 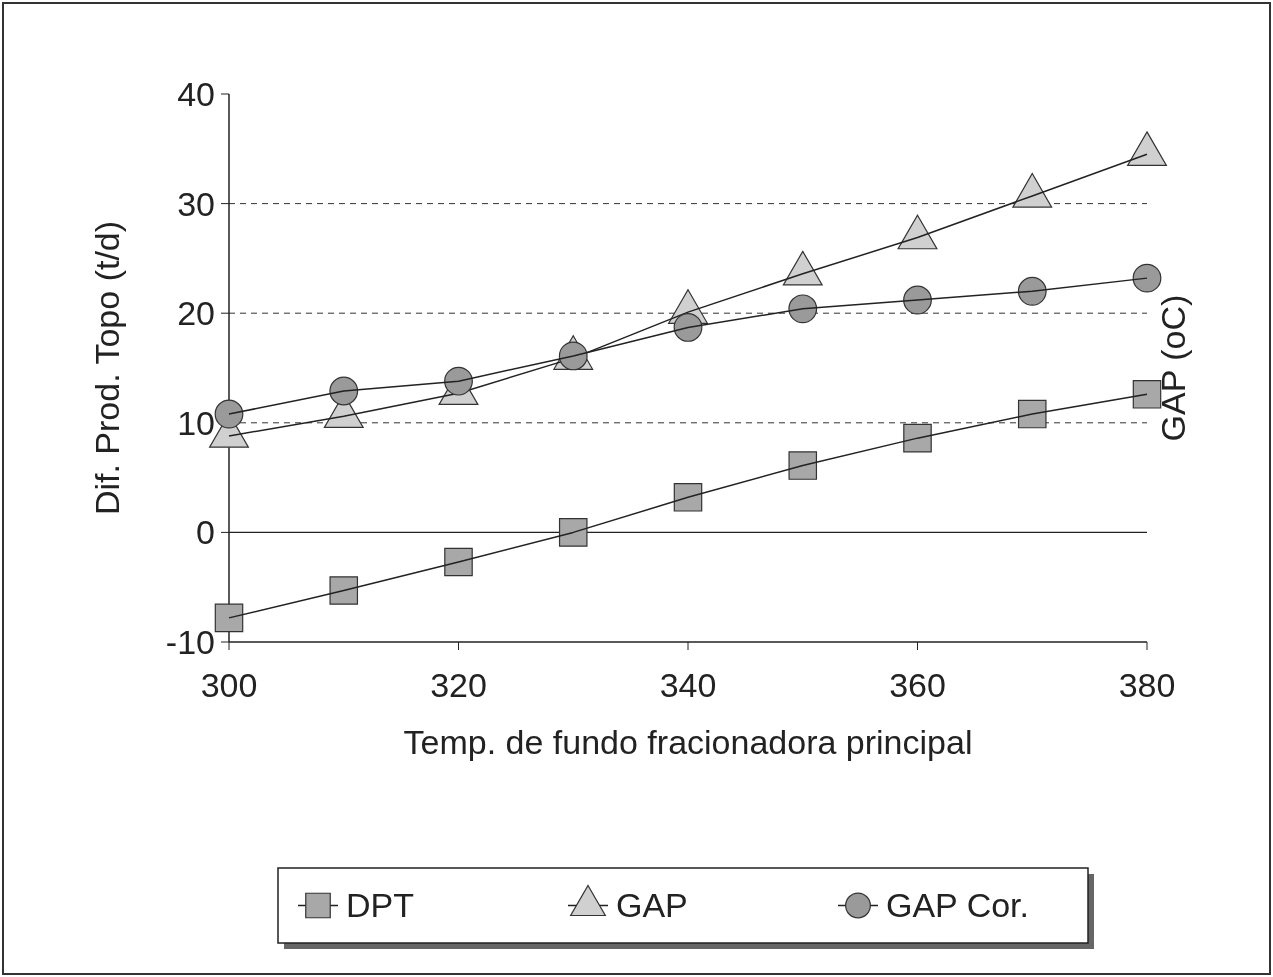 What do you see at coordinates (380, 905) in the screenshot?
I see `legend-label: DPT` at bounding box center [380, 905].